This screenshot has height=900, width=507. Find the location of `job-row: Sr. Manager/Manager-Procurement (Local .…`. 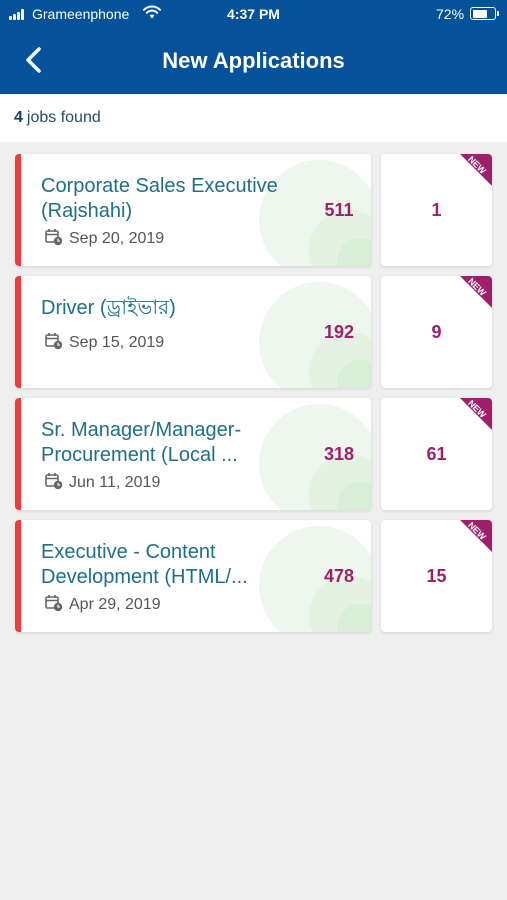

job-row: Sr. Manager/Manager-Procurement (Local .… is located at coordinates (253, 454).